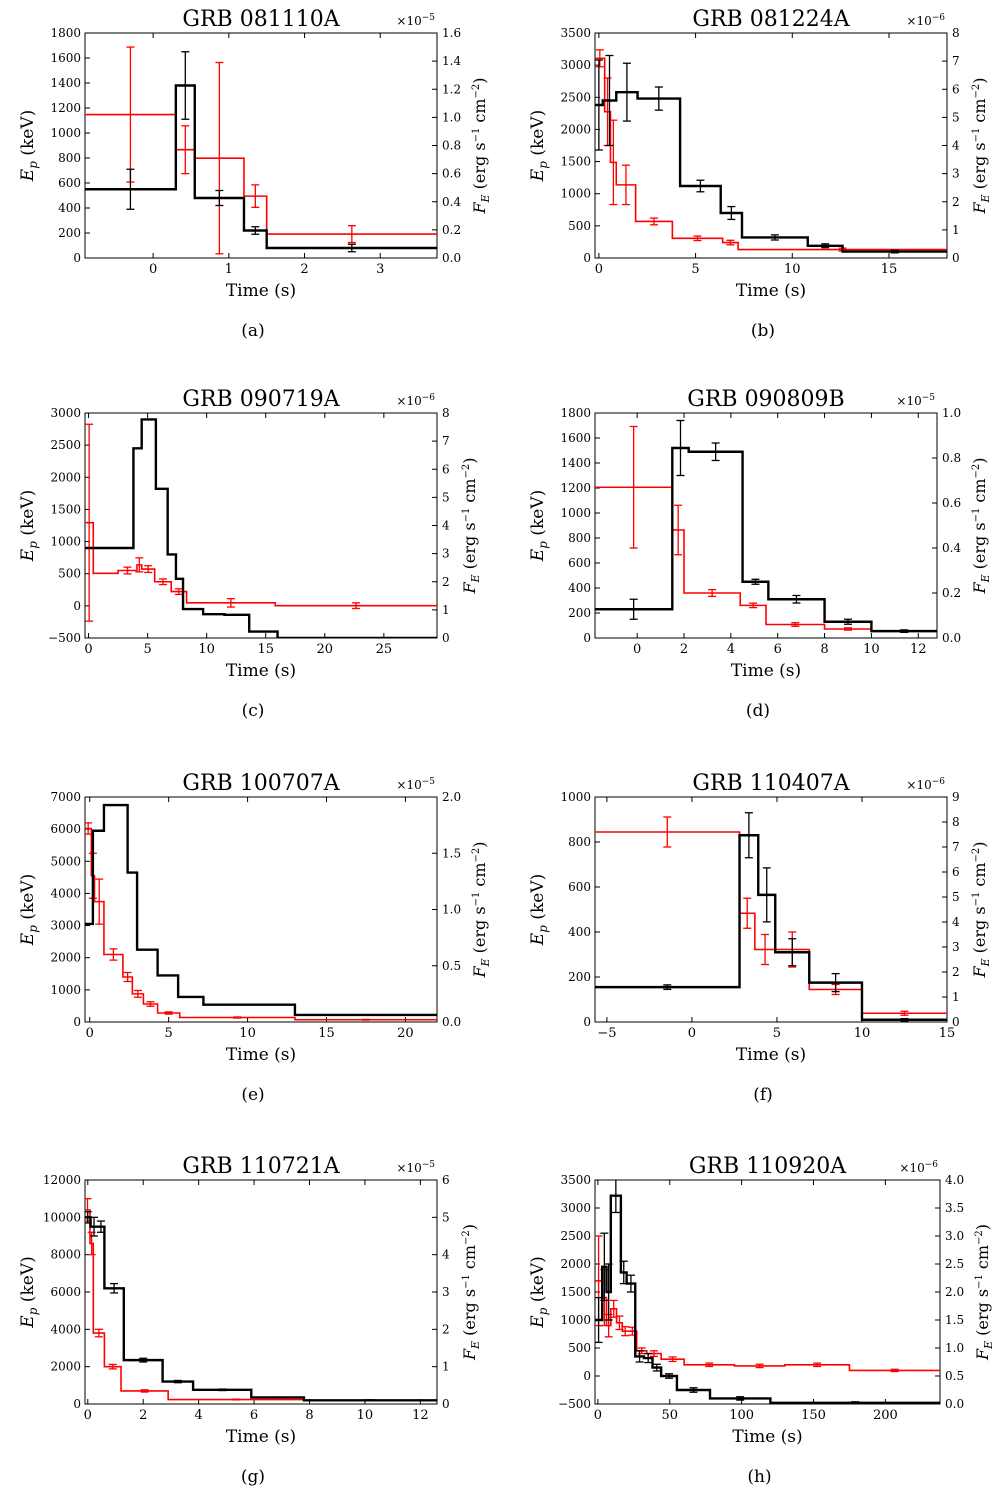  Describe the element at coordinates (889, 269) in the screenshot. I see `x-tick-label: 15` at that location.